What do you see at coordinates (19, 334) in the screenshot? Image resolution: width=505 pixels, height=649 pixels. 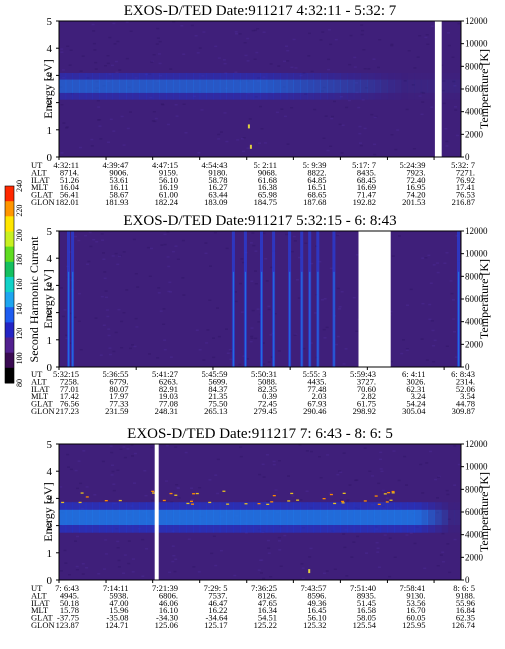 I see `colorbar-tick-label: 120` at bounding box center [19, 334].